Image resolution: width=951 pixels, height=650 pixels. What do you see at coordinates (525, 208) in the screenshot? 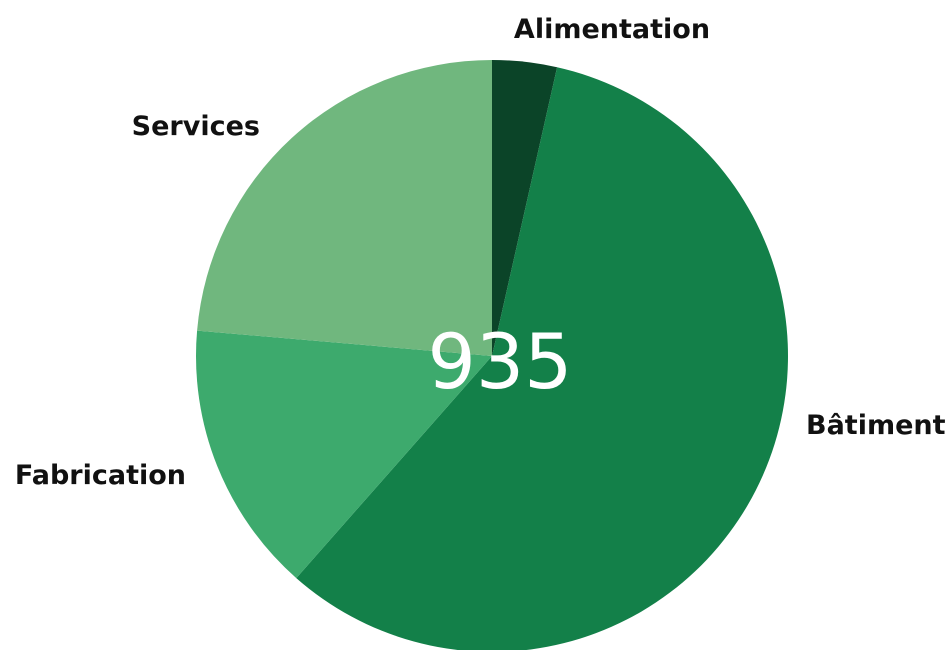
I see `pie-slice-alimentation` at bounding box center [525, 208].